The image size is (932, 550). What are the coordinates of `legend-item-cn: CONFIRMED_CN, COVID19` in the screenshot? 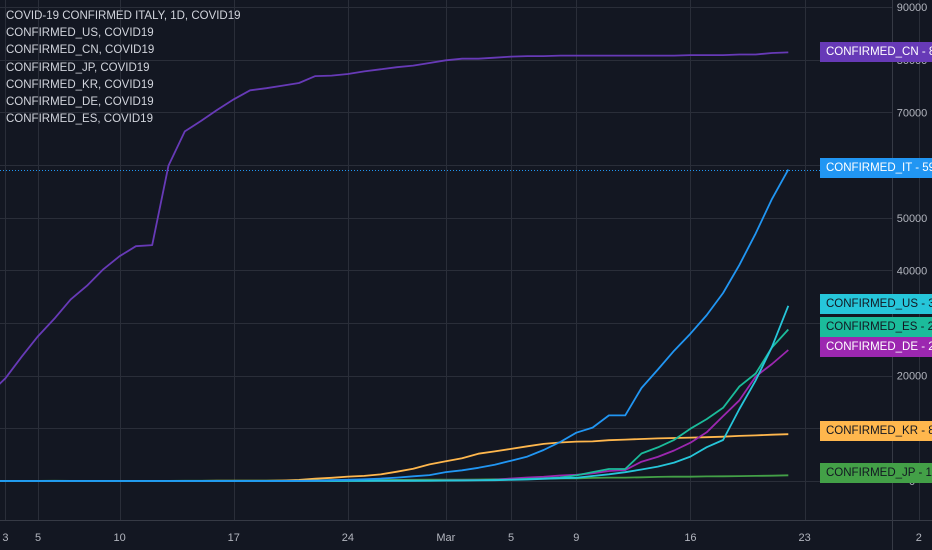 It's located at (80, 50).